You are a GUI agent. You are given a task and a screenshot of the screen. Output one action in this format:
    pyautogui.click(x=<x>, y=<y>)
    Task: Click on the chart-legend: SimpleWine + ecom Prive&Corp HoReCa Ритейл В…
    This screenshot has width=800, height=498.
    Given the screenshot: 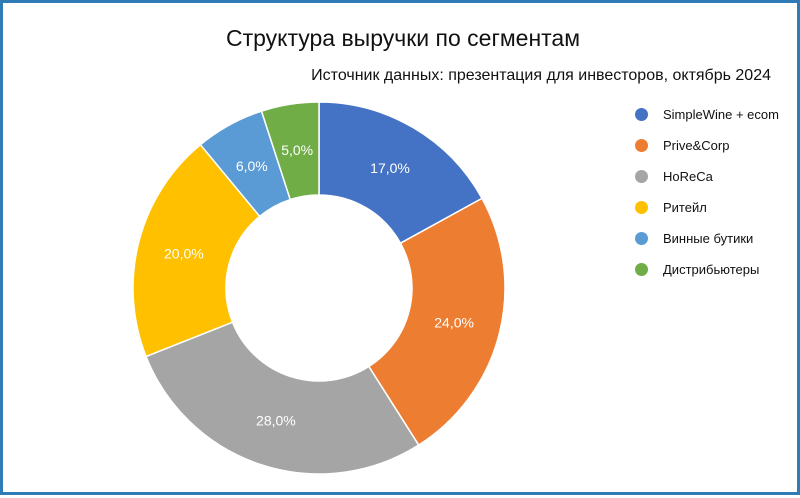 What is the action you would take?
    pyautogui.click(x=707, y=192)
    